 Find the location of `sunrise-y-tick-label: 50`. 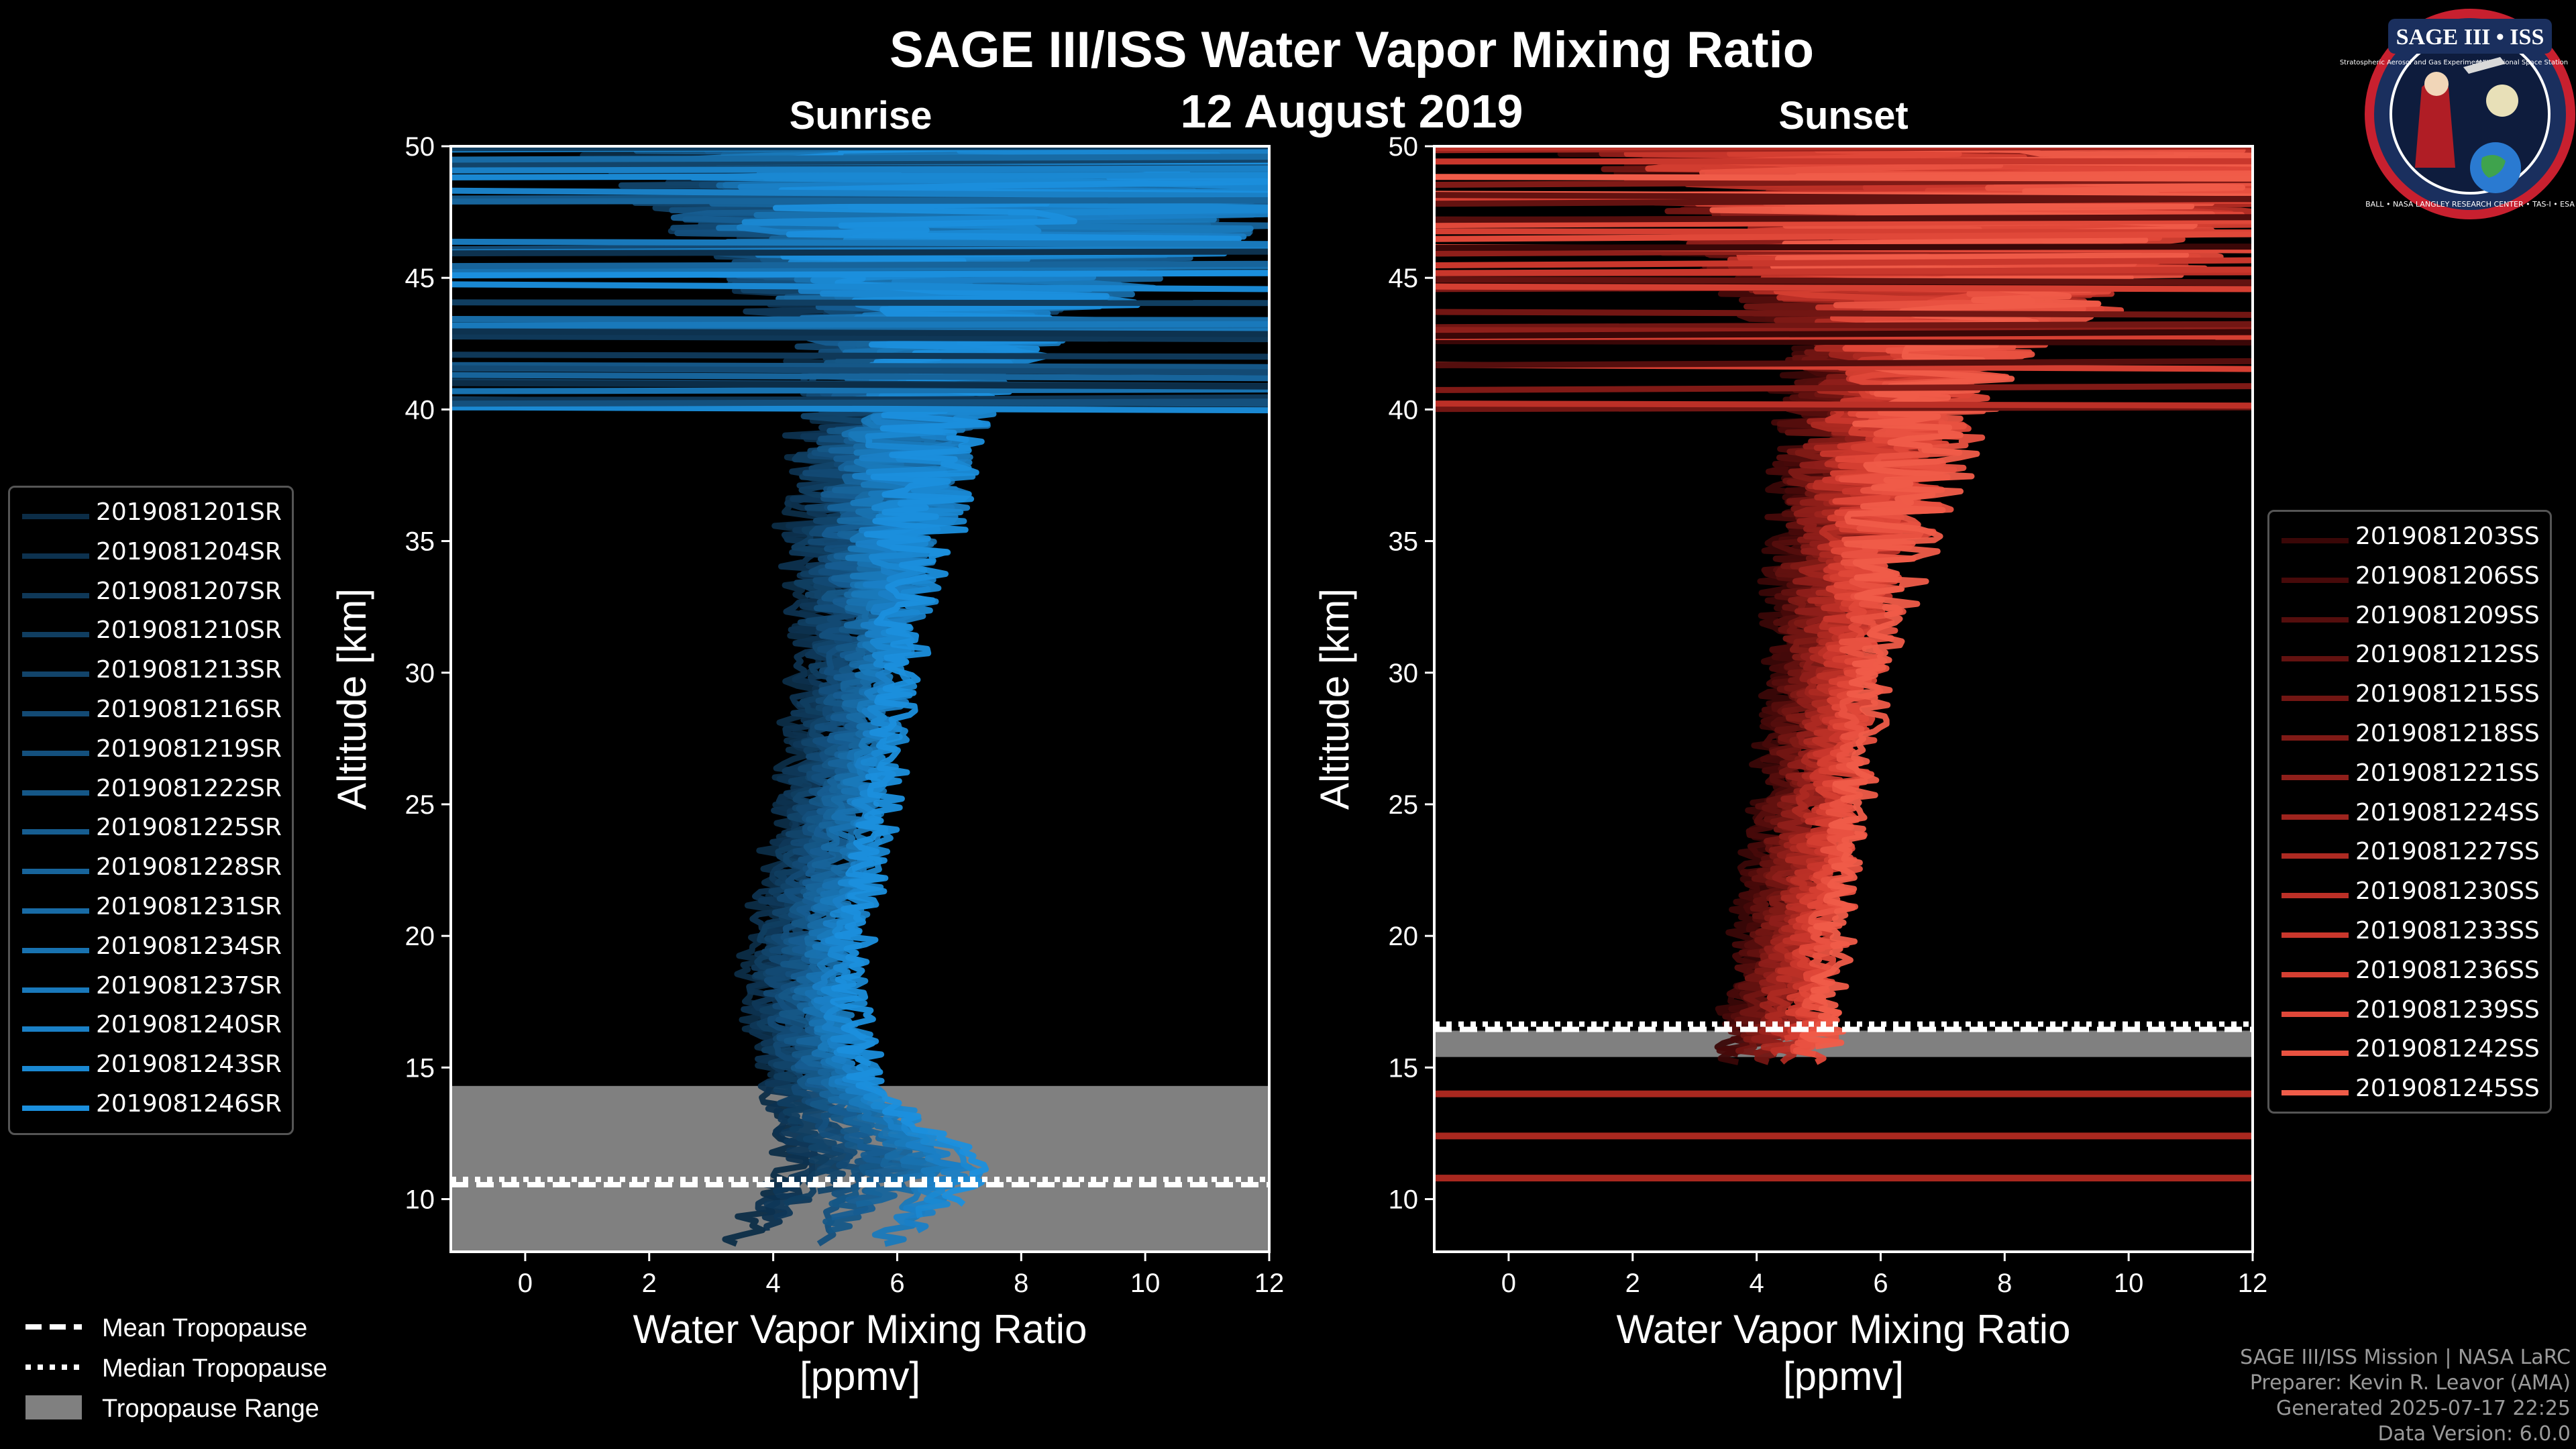

sunrise-y-tick-label: 50 is located at coordinates (420, 147).